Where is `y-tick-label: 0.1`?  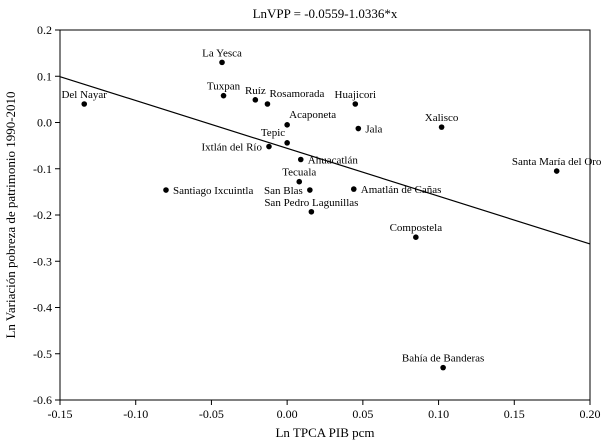 y-tick-label: 0.1 is located at coordinates (44, 76).